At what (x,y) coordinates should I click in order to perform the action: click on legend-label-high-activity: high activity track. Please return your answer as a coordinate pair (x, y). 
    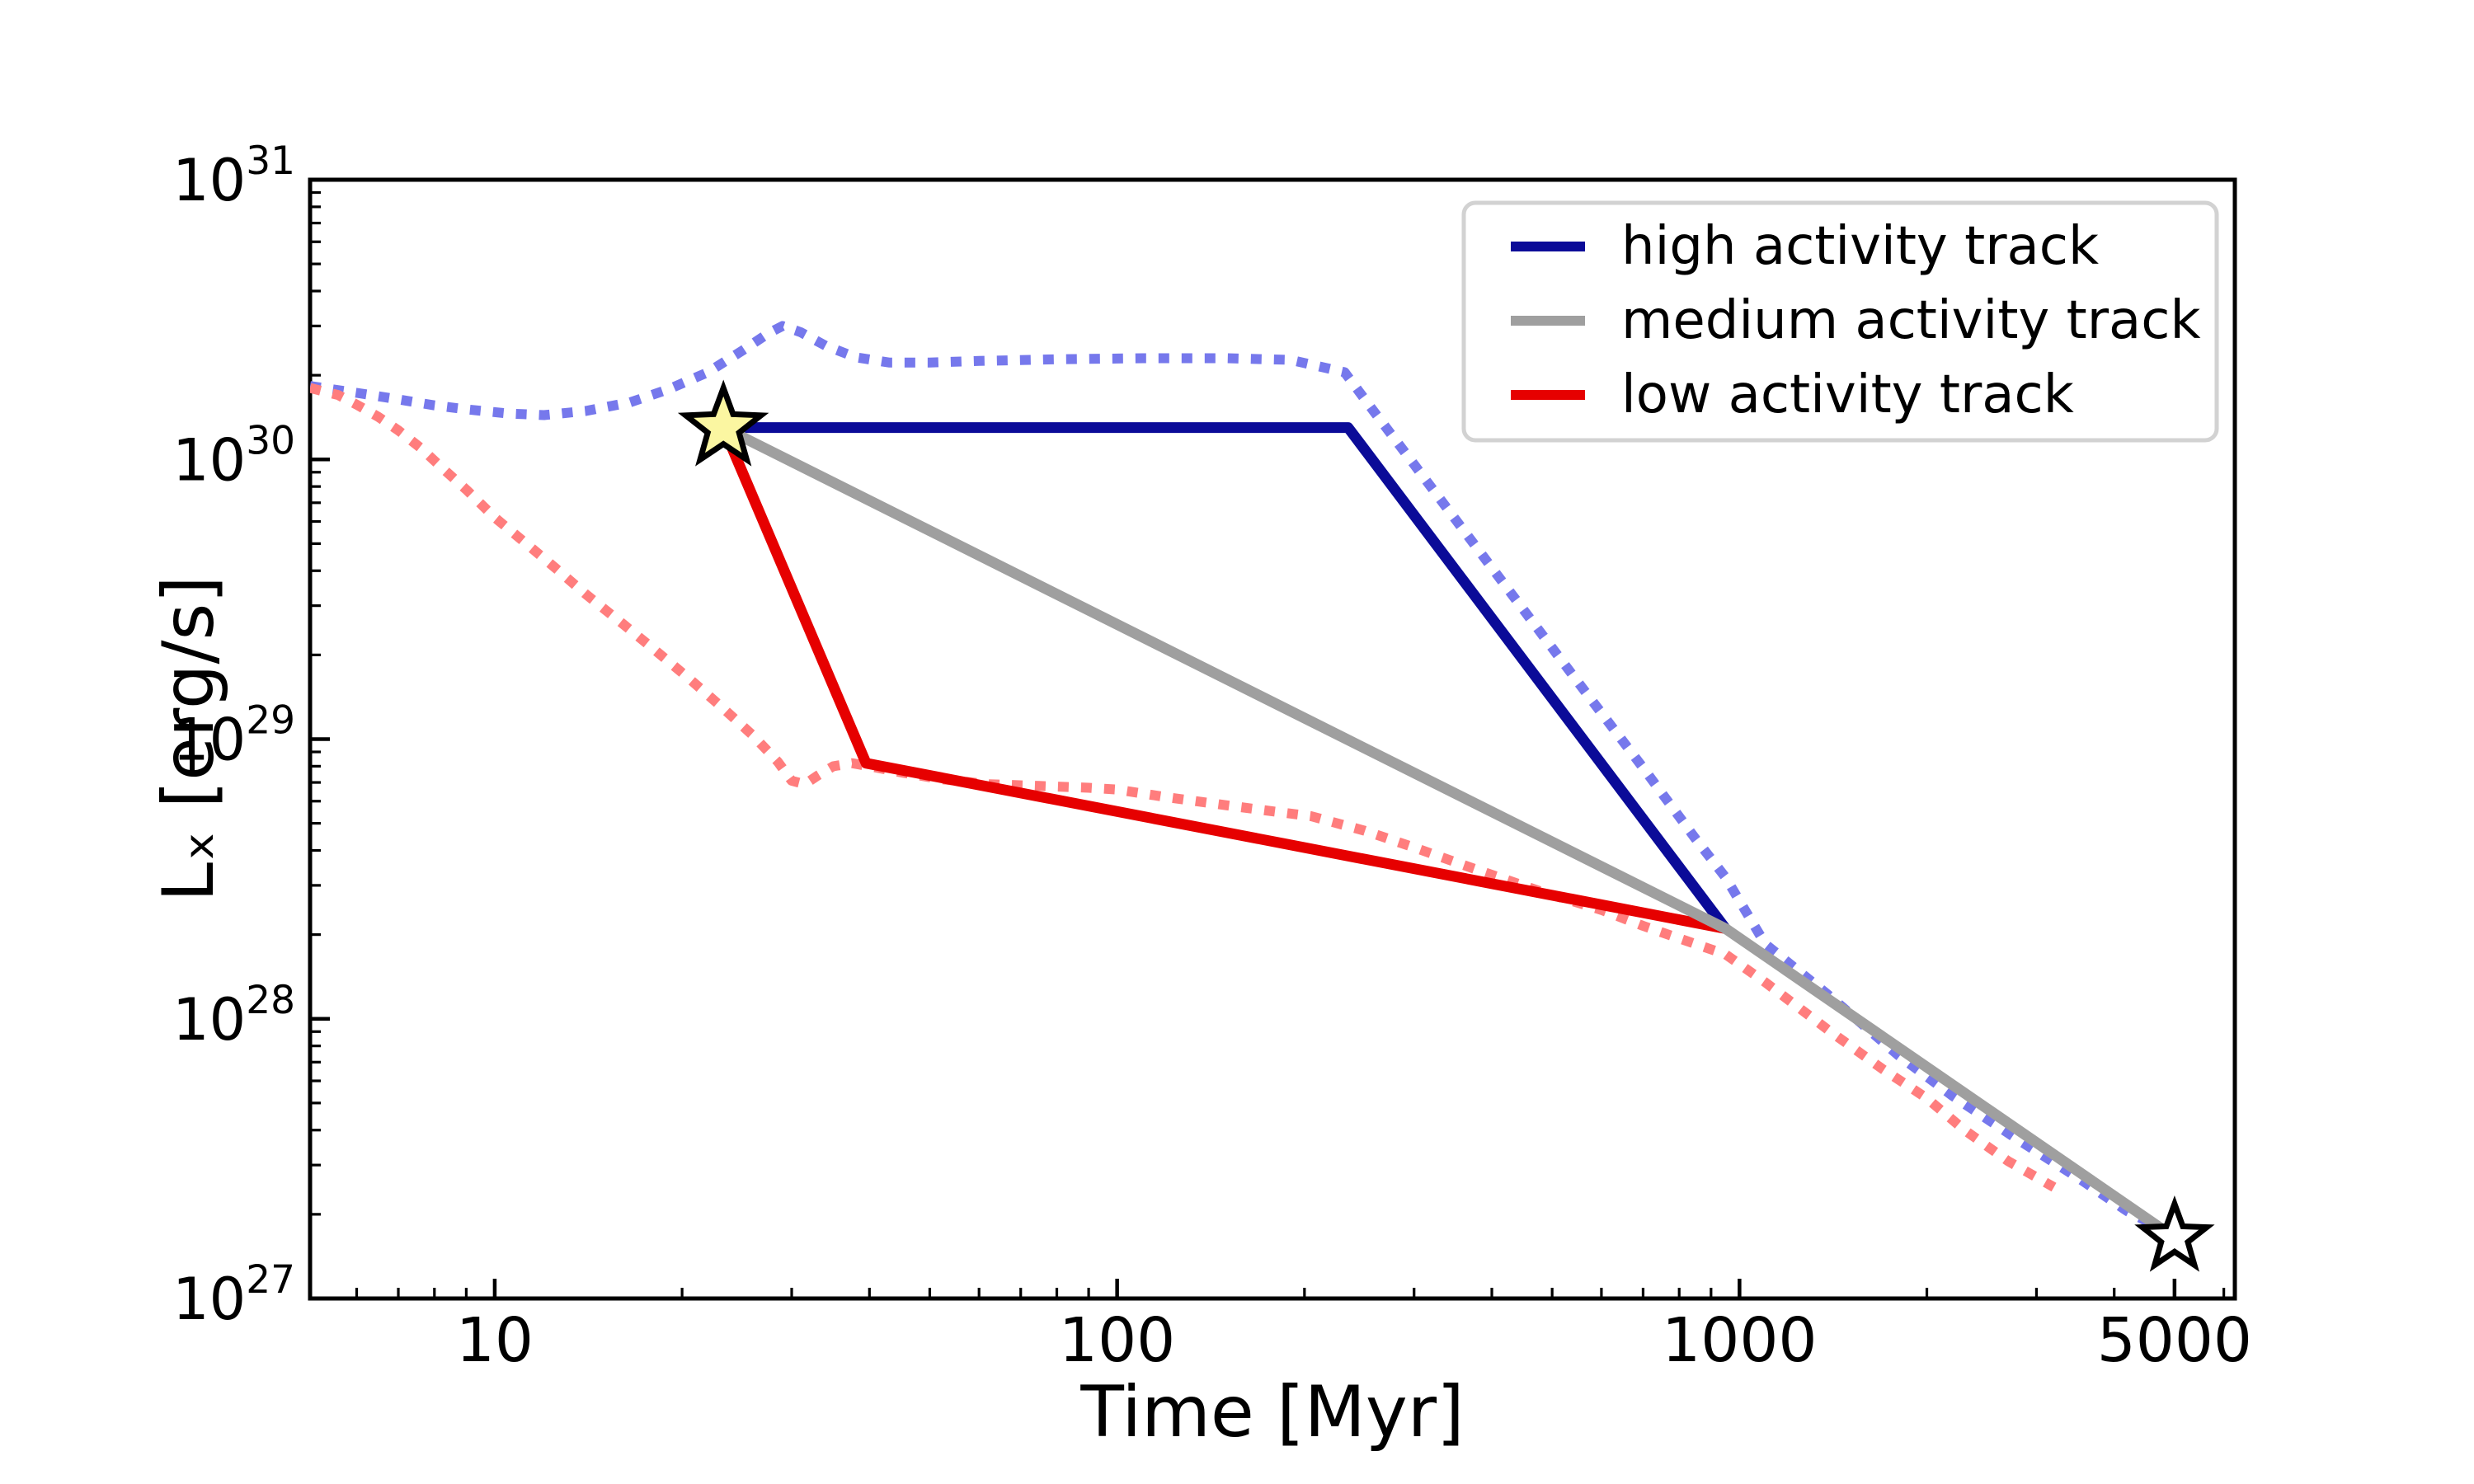
    Looking at the image, I should click on (1860, 246).